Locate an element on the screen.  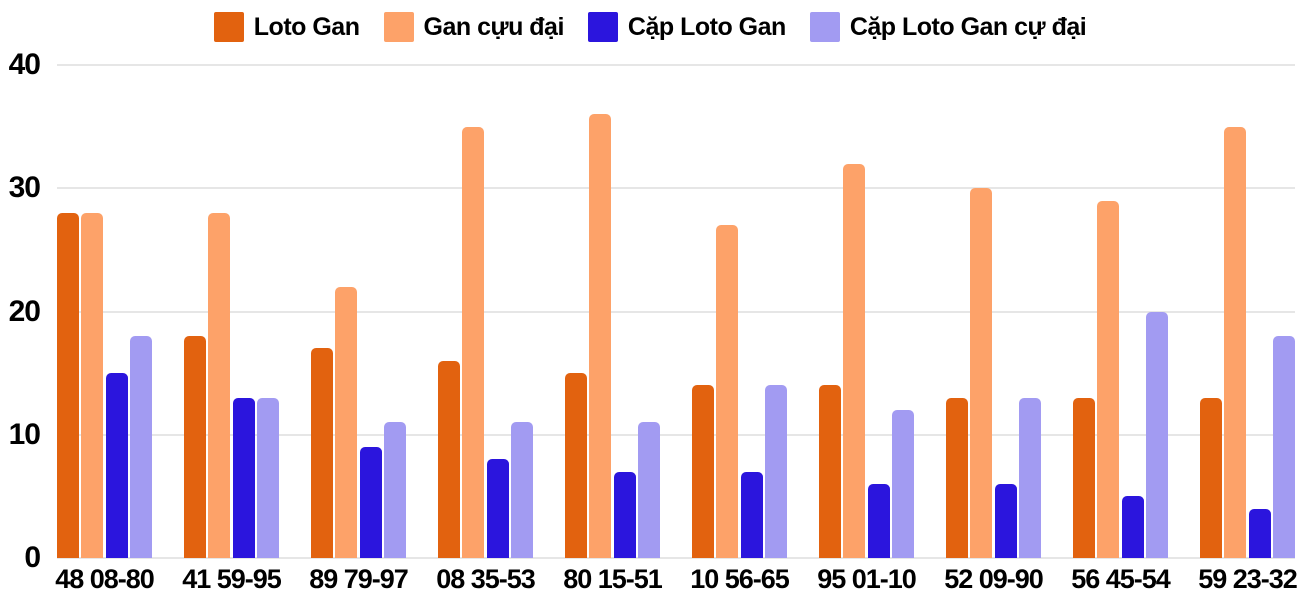
x-tick-label: 95 01-10 is located at coordinates (867, 579).